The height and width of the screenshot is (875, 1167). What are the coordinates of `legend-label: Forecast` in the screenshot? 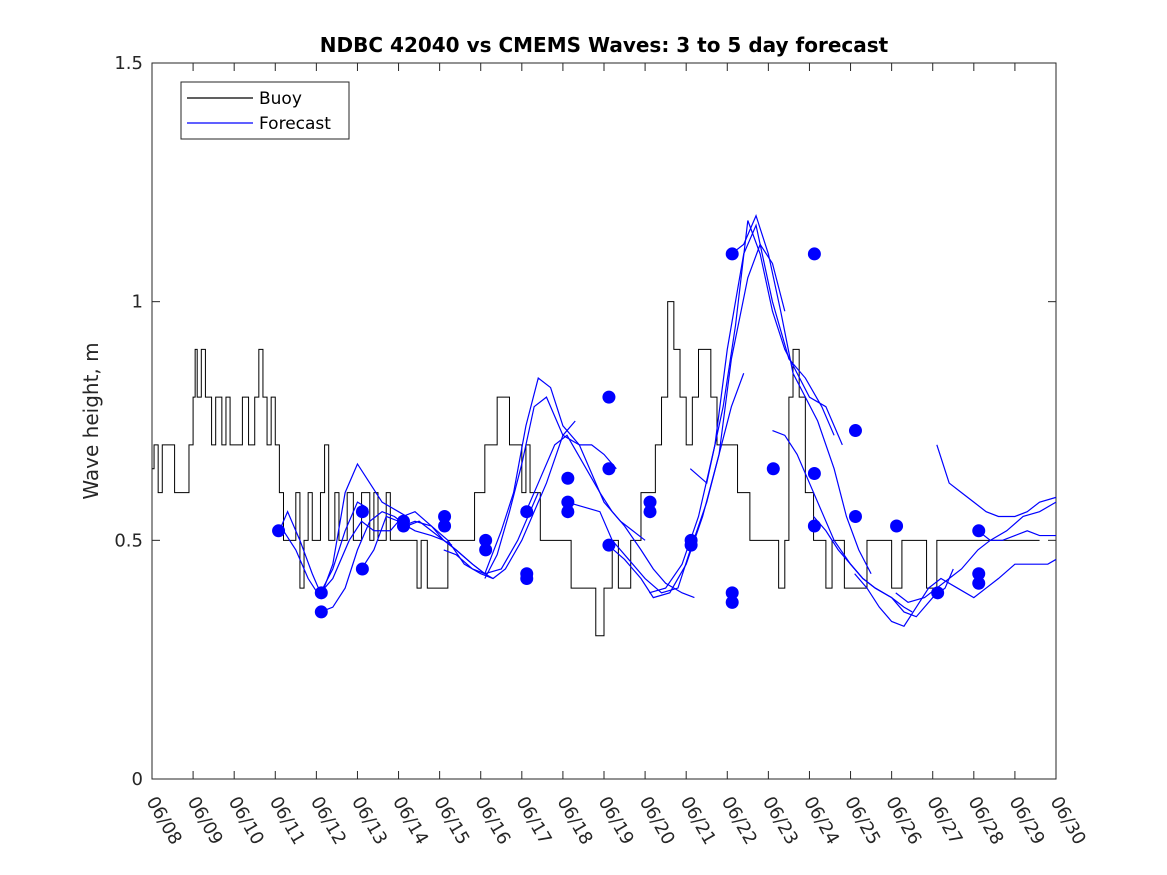 It's located at (295, 124).